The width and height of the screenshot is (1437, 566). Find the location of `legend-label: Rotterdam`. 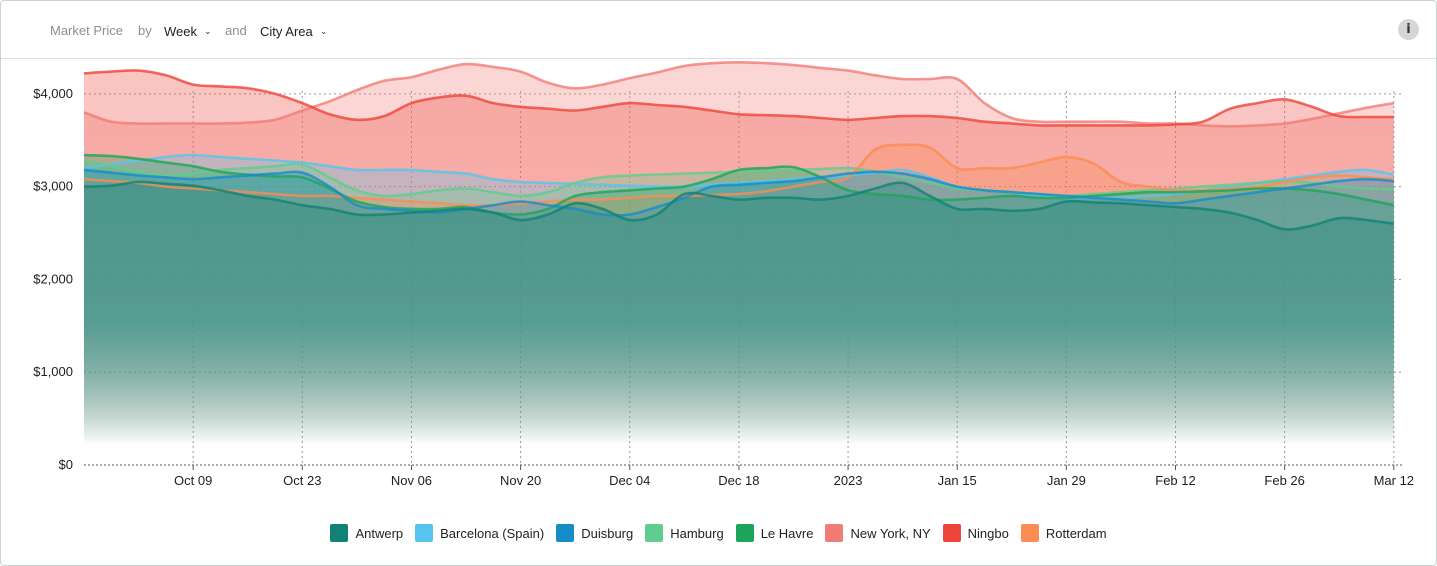

legend-label: Rotterdam is located at coordinates (1076, 533).